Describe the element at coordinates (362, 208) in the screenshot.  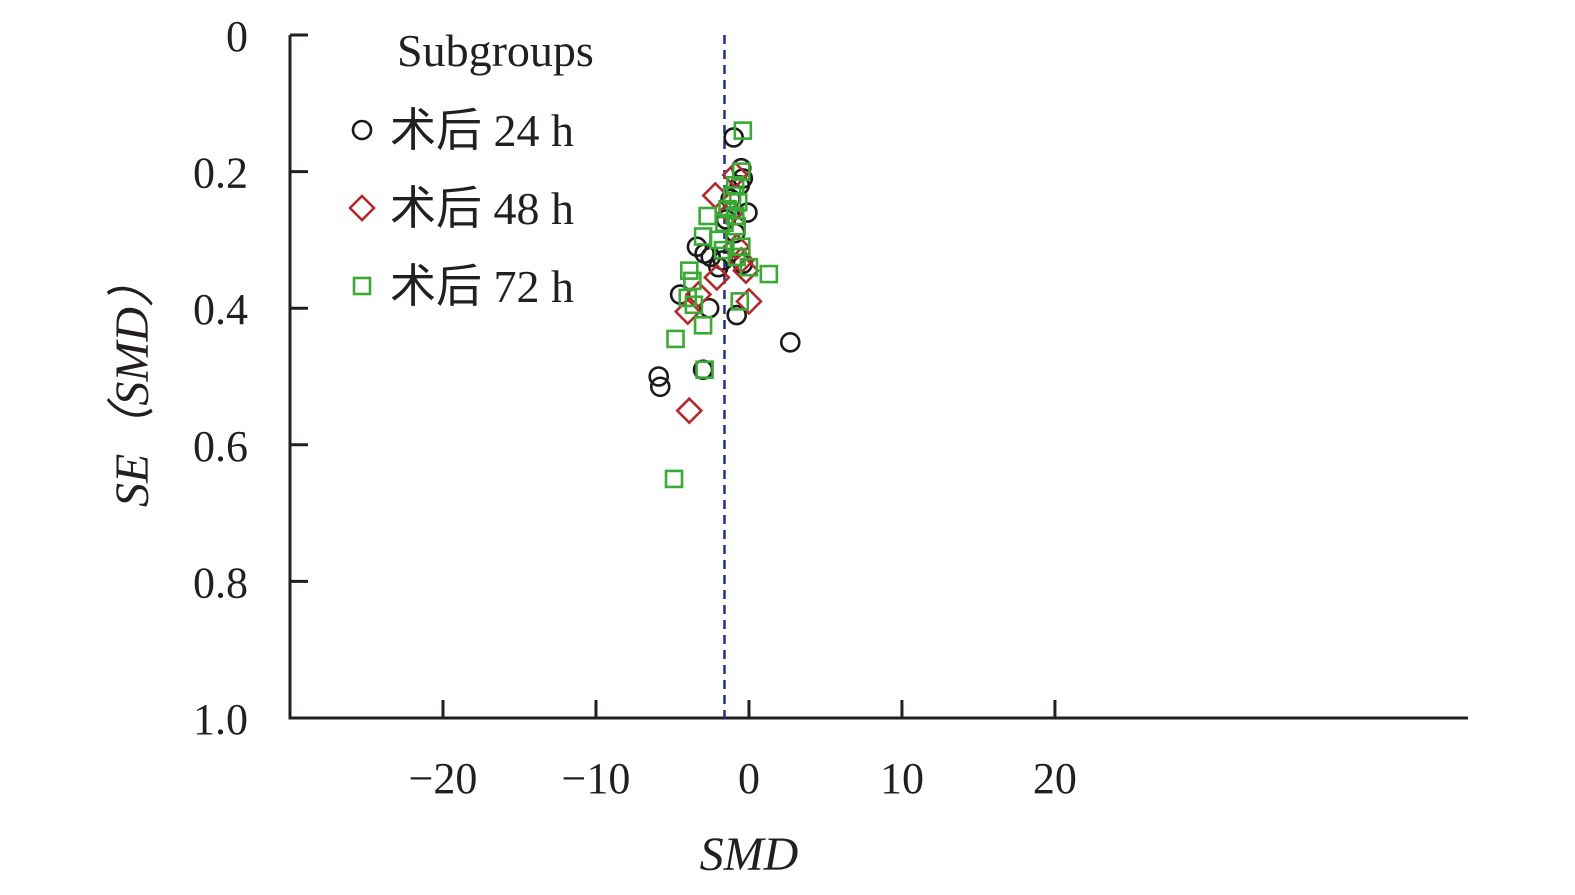
I see `legend-marker-diamond` at that location.